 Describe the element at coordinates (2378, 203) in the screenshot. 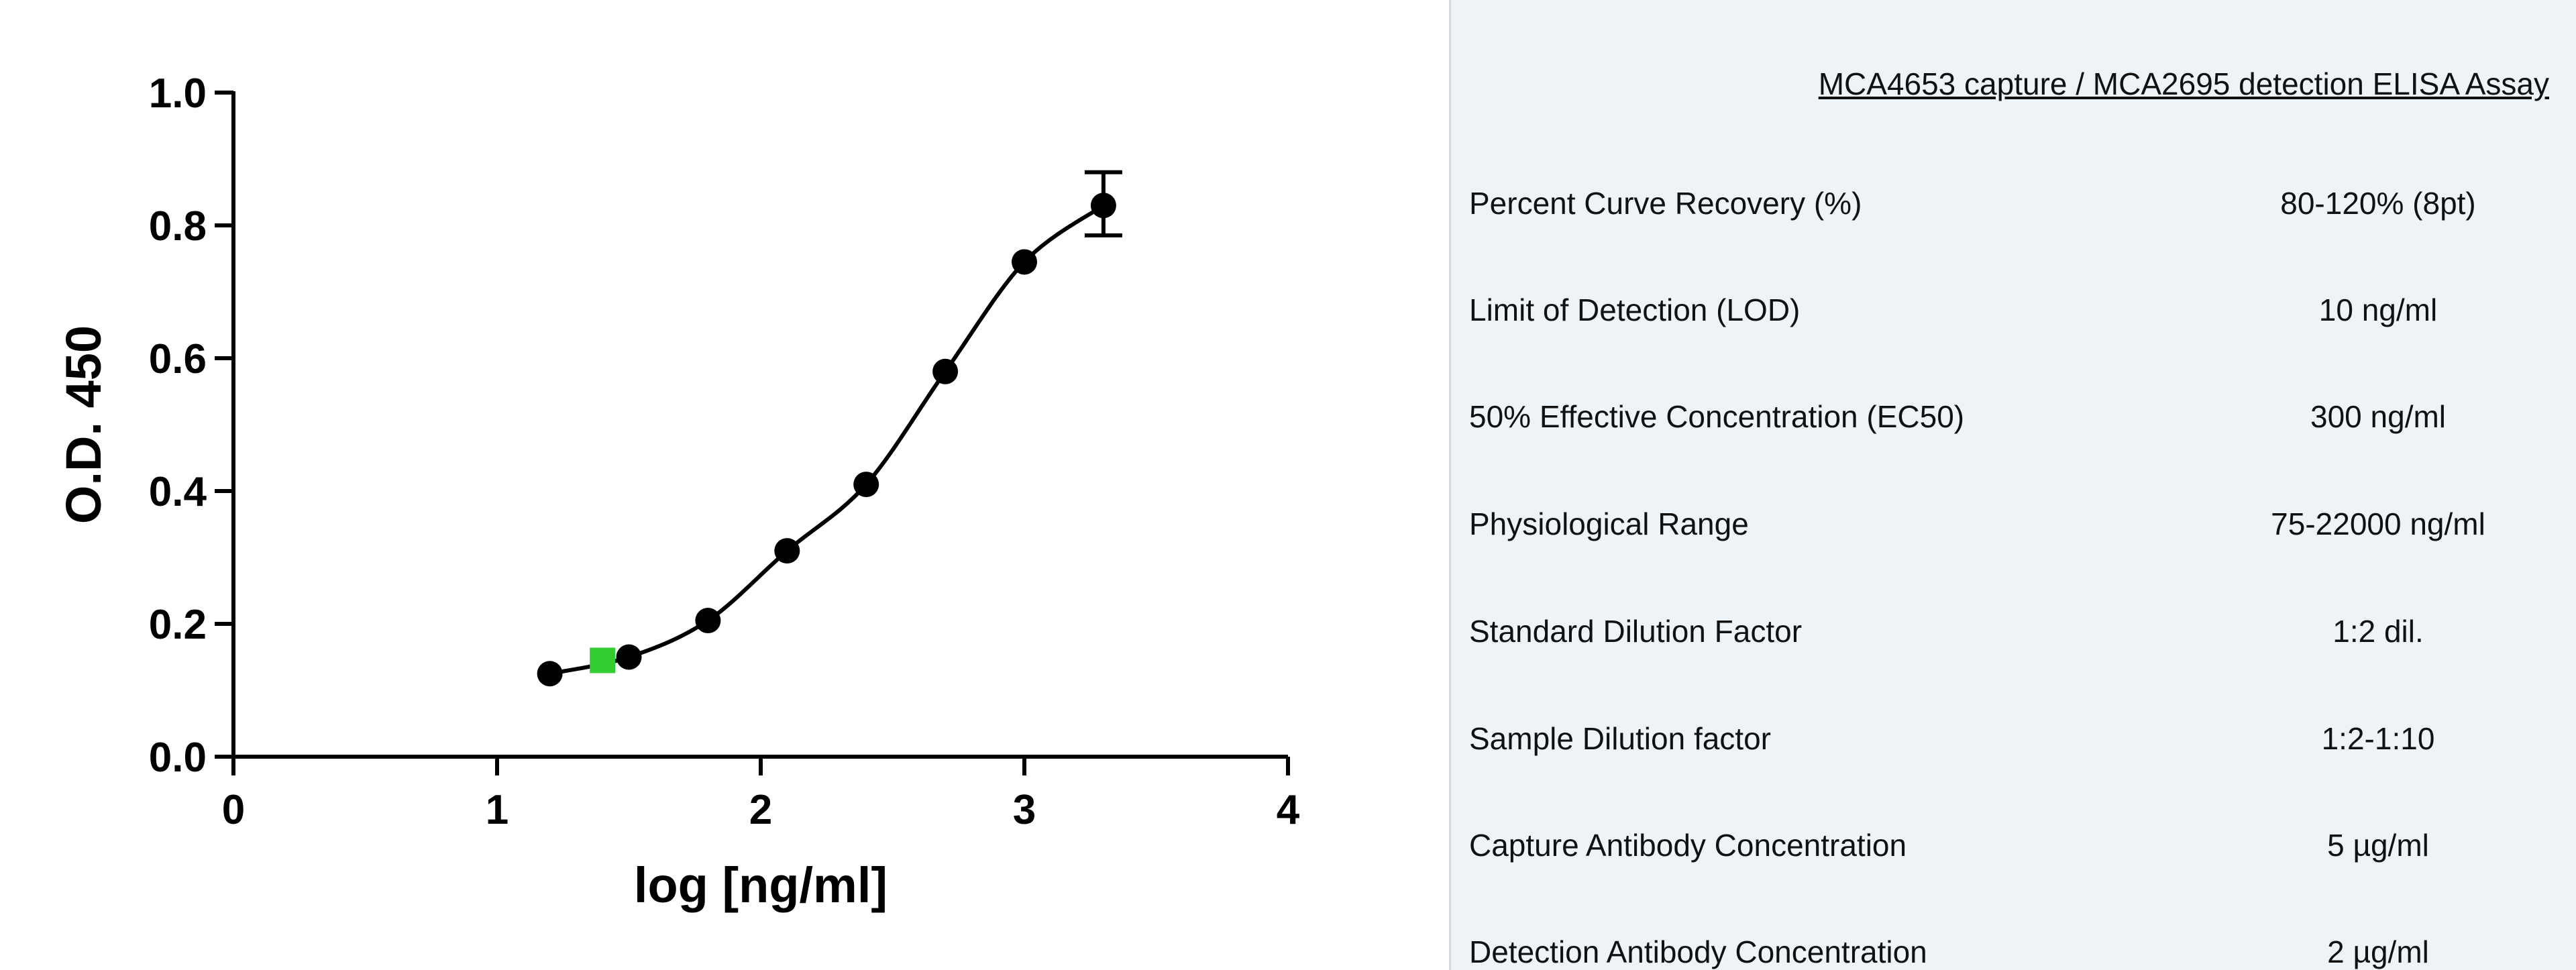

I see `table-row-value: 80-120% (8pt)` at that location.